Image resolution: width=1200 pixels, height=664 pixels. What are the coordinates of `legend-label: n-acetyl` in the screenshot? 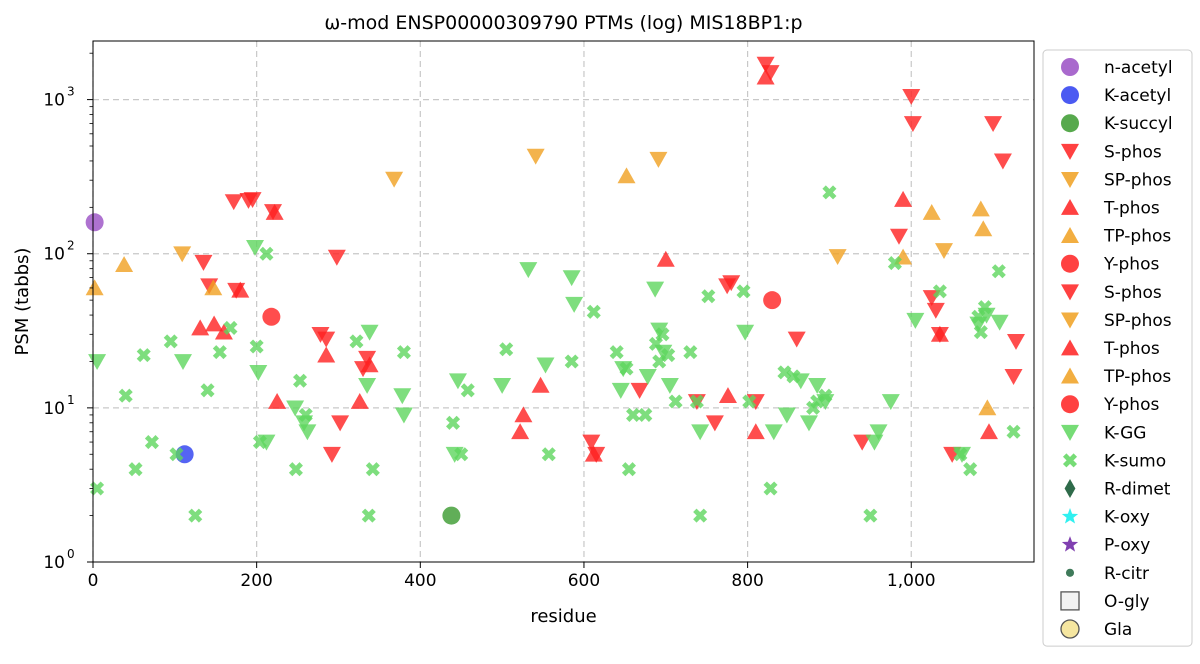 It's located at (1138, 68).